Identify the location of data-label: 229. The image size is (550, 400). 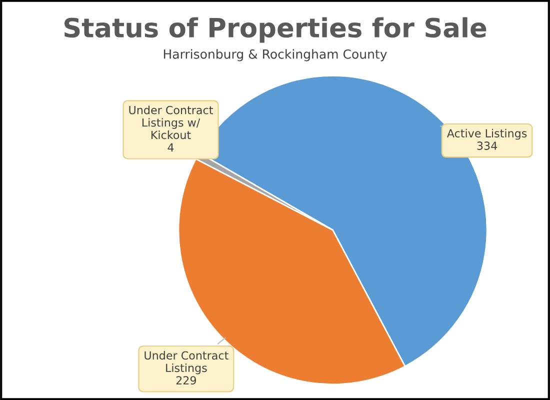
(186, 380).